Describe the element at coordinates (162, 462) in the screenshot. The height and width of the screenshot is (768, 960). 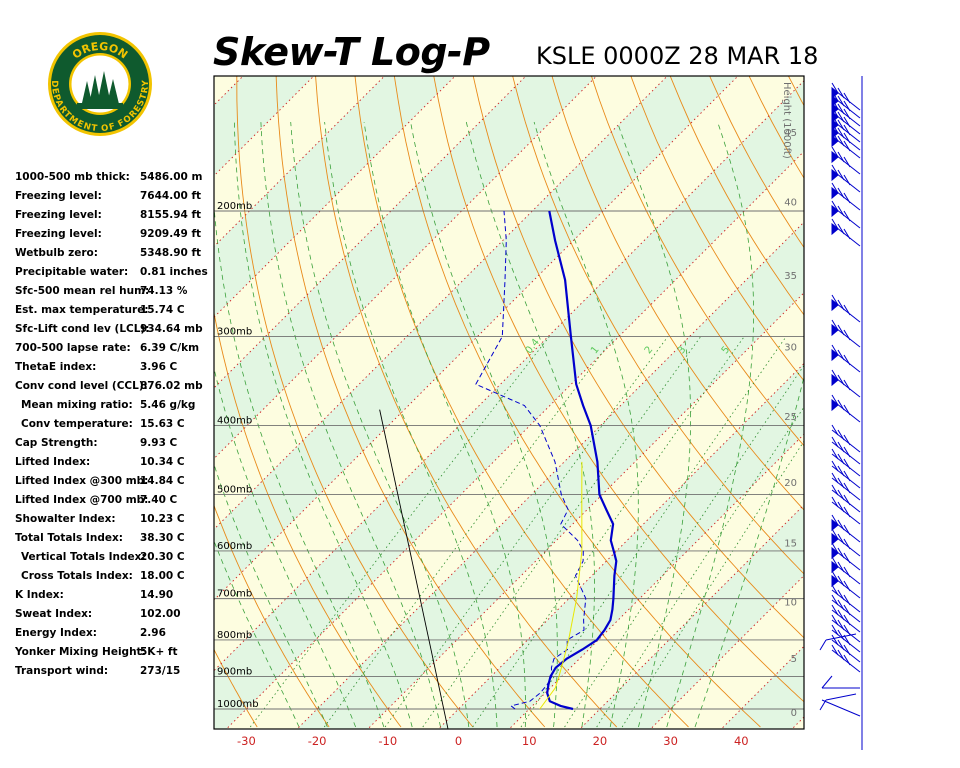
I see `stat-value: 10.34 C` at that location.